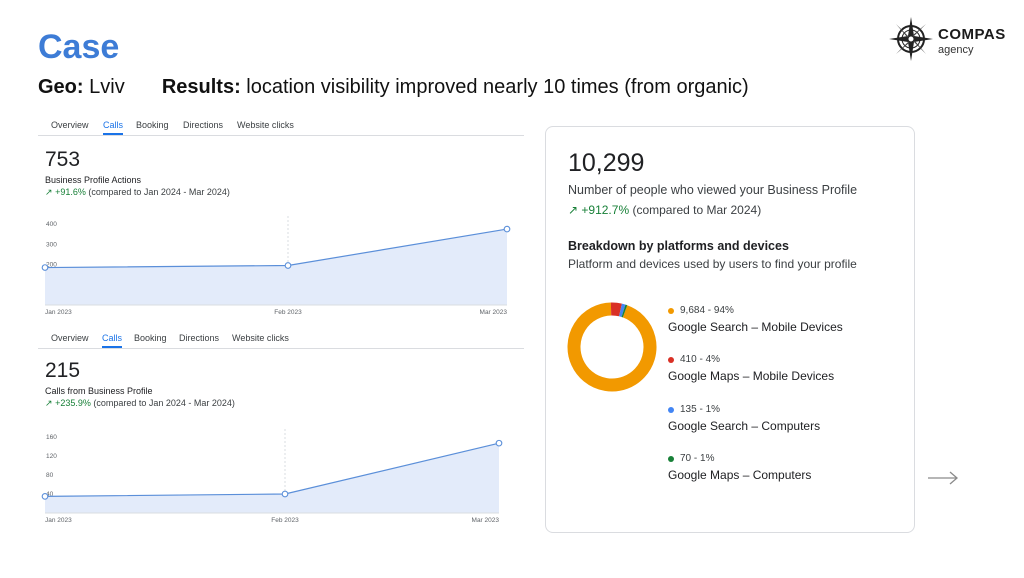 The image size is (1024, 578). Describe the element at coordinates (63, 370) in the screenshot. I see `metric-value: 215` at that location.